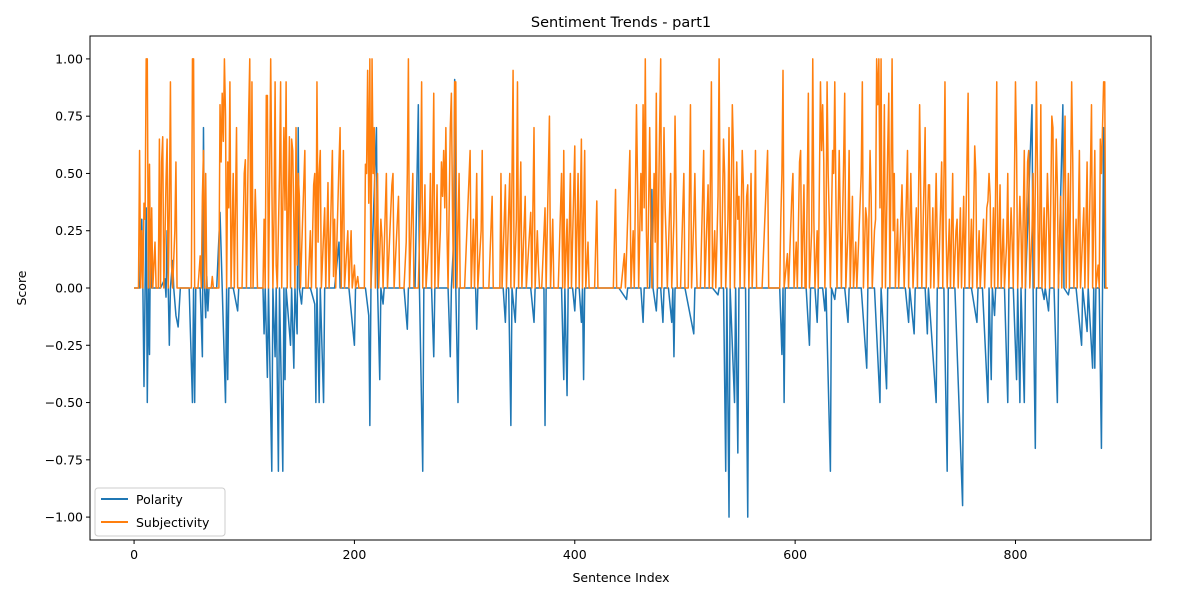 The height and width of the screenshot is (604, 1200). I want to click on chart-title: Sentiment Trends - part1, so click(621, 23).